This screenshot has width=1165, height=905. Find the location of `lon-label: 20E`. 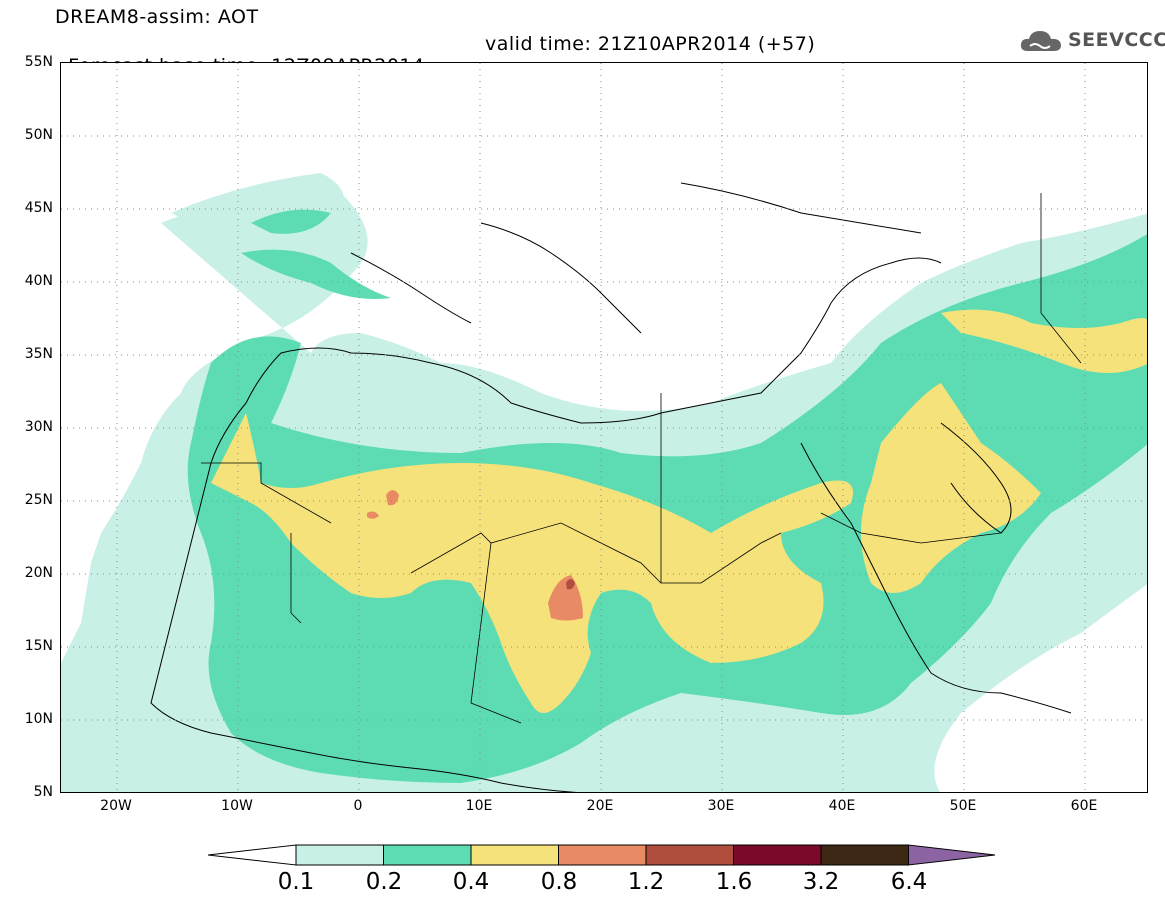

lon-label: 20E is located at coordinates (600, 806).